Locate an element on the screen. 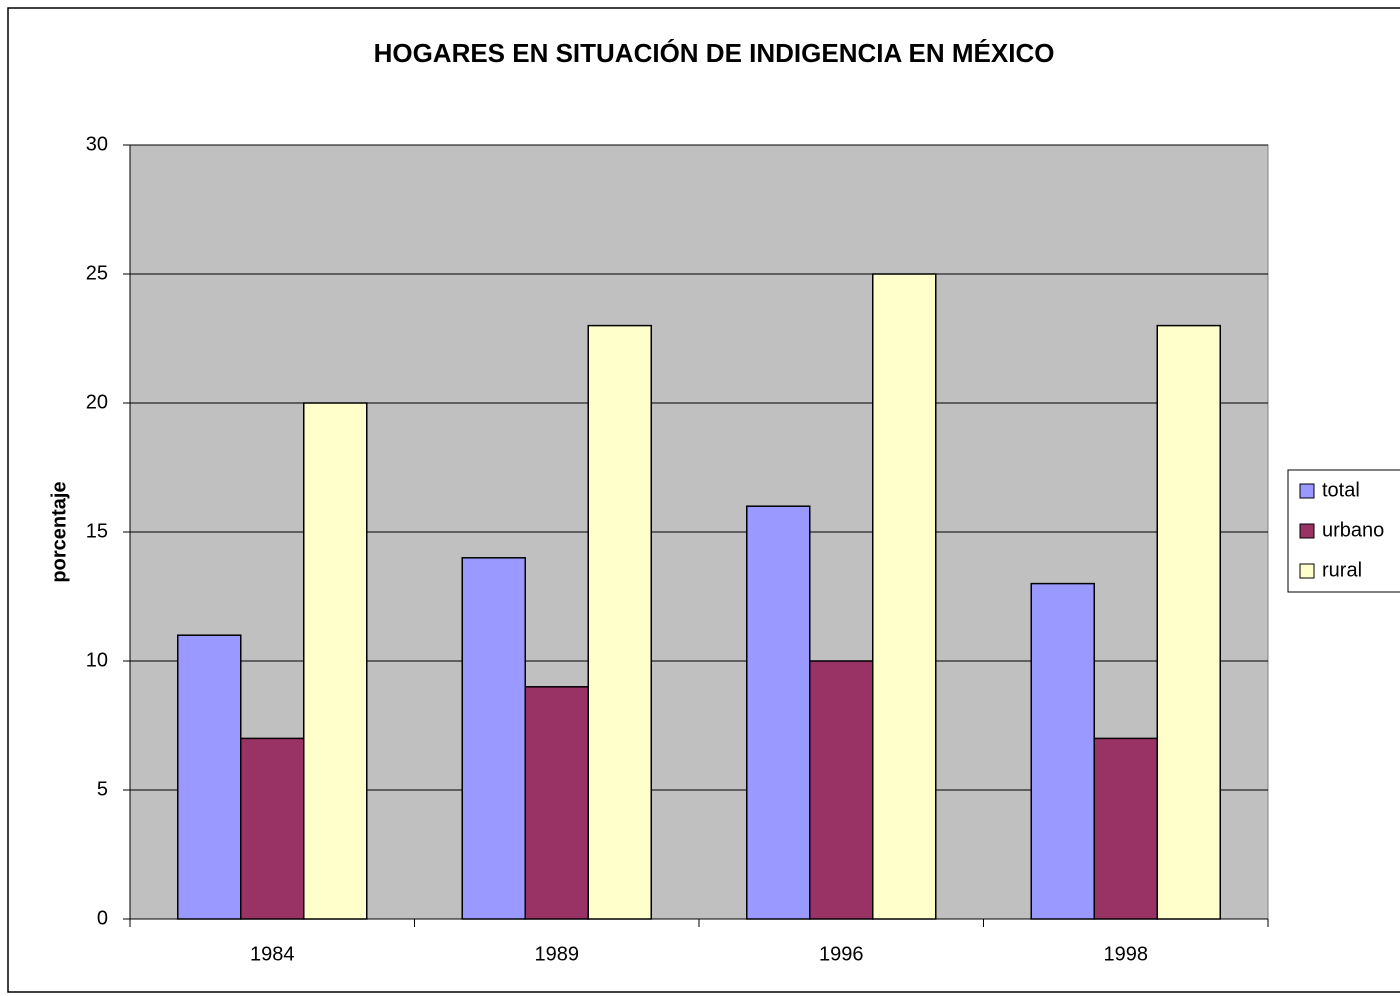 This screenshot has width=1400, height=996. legend-label: urbano is located at coordinates (1353, 530).